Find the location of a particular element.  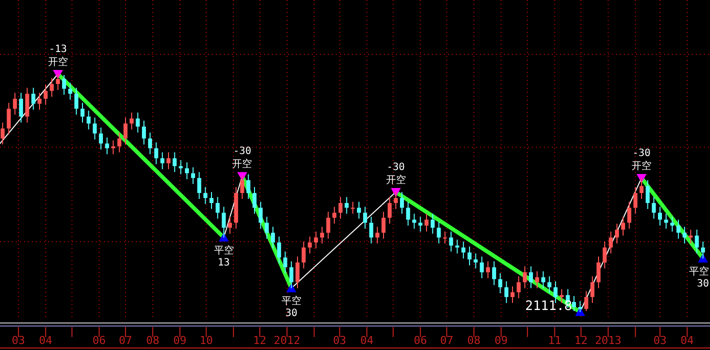

annotation: 30 is located at coordinates (702, 284).